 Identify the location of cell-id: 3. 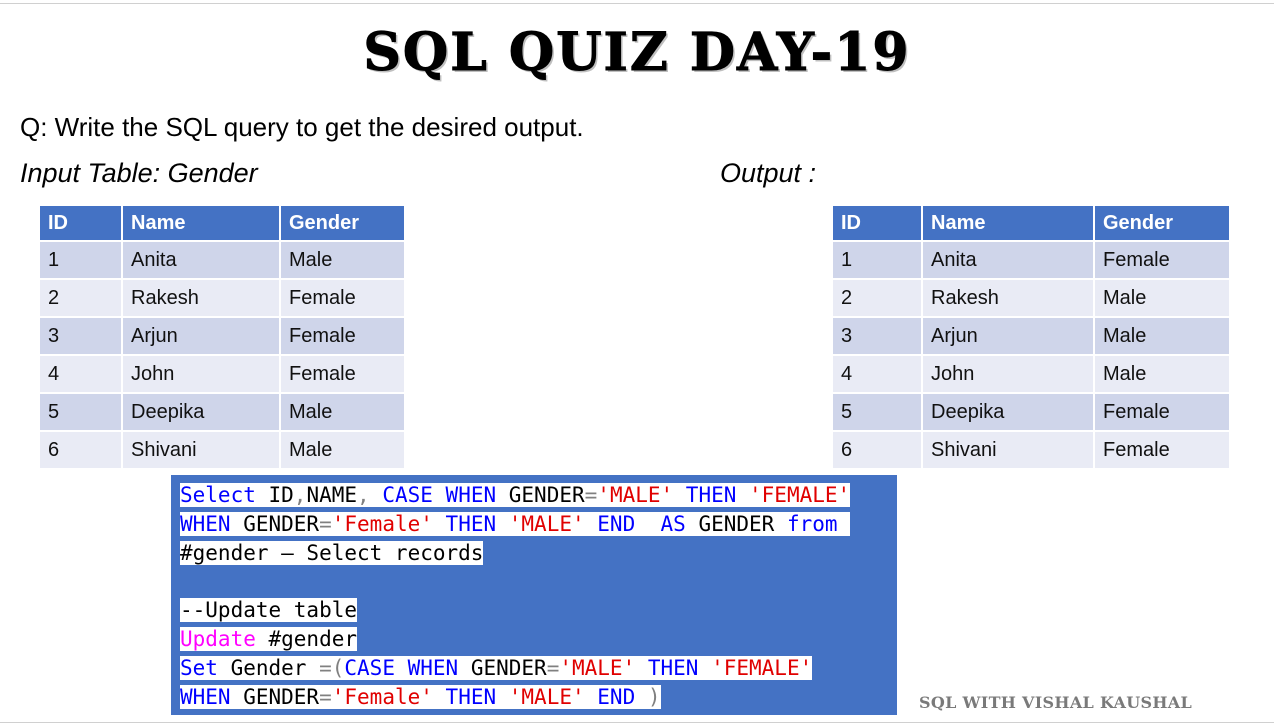
(80, 336).